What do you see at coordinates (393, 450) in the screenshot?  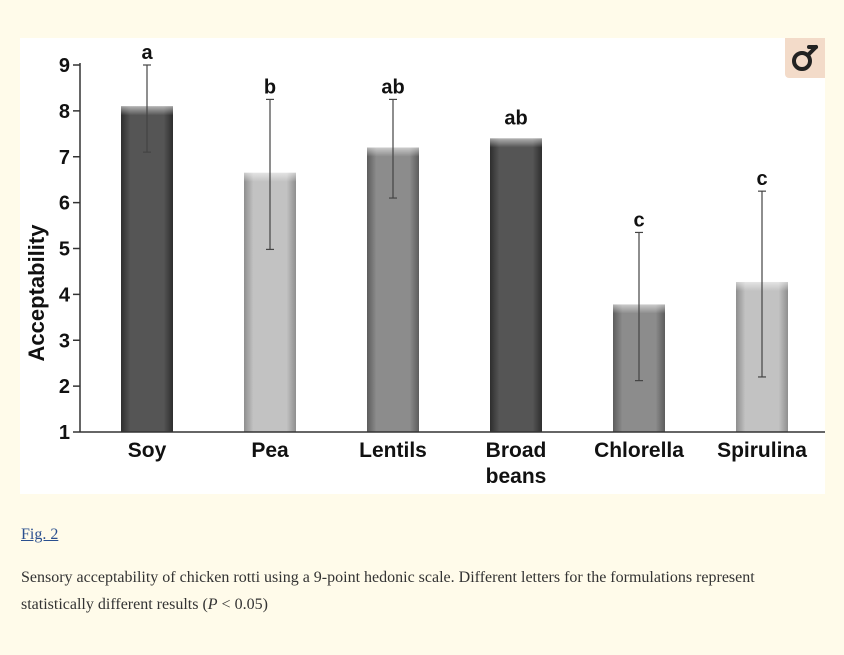 I see `x-tick-label: Lentils` at bounding box center [393, 450].